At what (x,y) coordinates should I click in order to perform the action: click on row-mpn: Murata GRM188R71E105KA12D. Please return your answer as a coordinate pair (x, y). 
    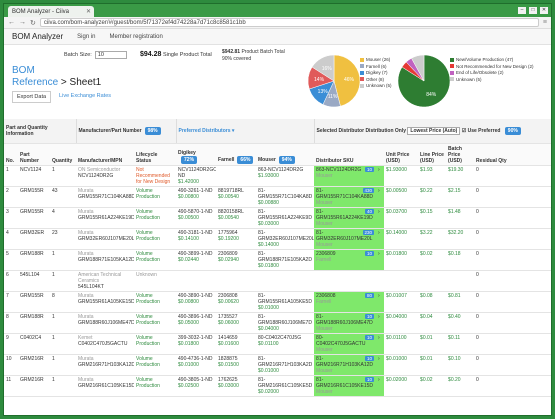
    Looking at the image, I should click on (105, 260).